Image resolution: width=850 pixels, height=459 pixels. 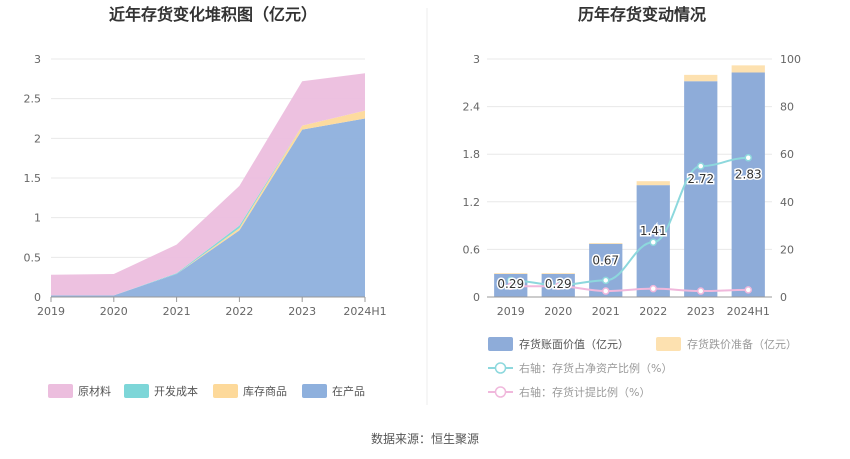 What do you see at coordinates (114, 311) in the screenshot?
I see `left-x-tick-label: 2020` at bounding box center [114, 311].